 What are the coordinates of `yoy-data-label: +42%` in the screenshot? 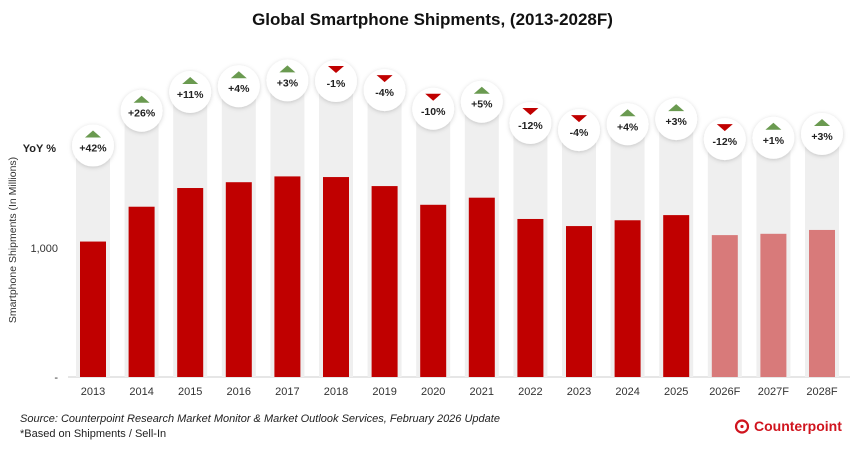 It's located at (93, 149).